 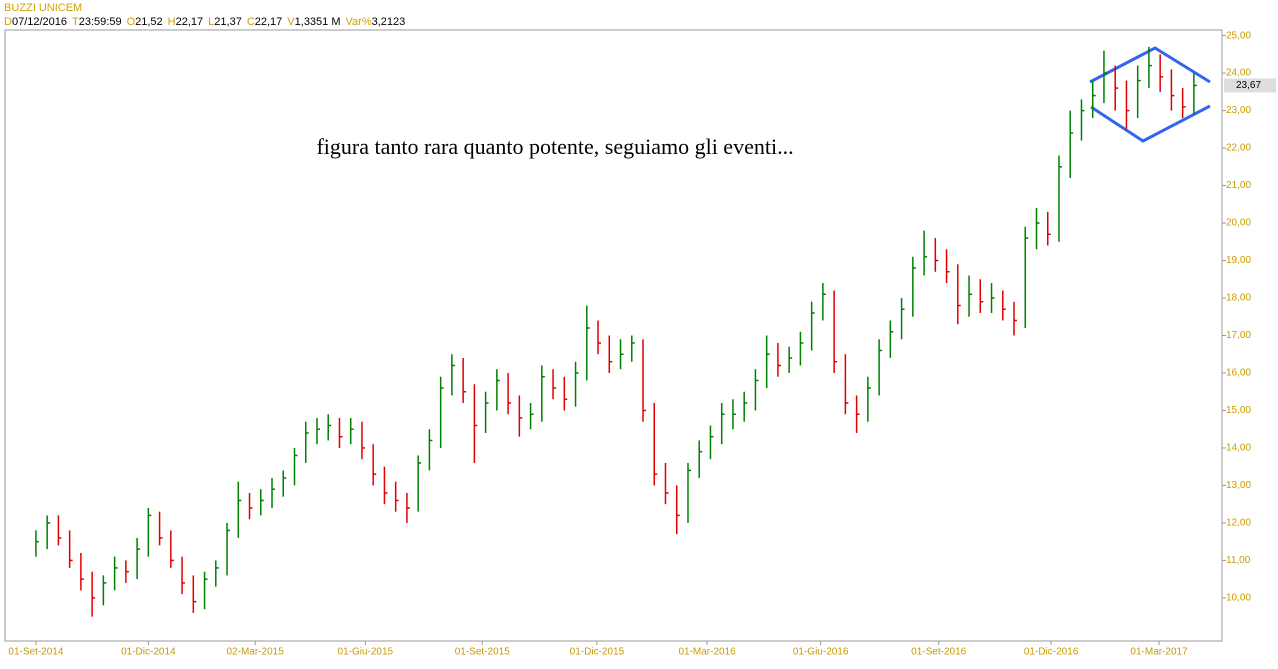 What do you see at coordinates (131, 22) in the screenshot?
I see `header-key: O` at bounding box center [131, 22].